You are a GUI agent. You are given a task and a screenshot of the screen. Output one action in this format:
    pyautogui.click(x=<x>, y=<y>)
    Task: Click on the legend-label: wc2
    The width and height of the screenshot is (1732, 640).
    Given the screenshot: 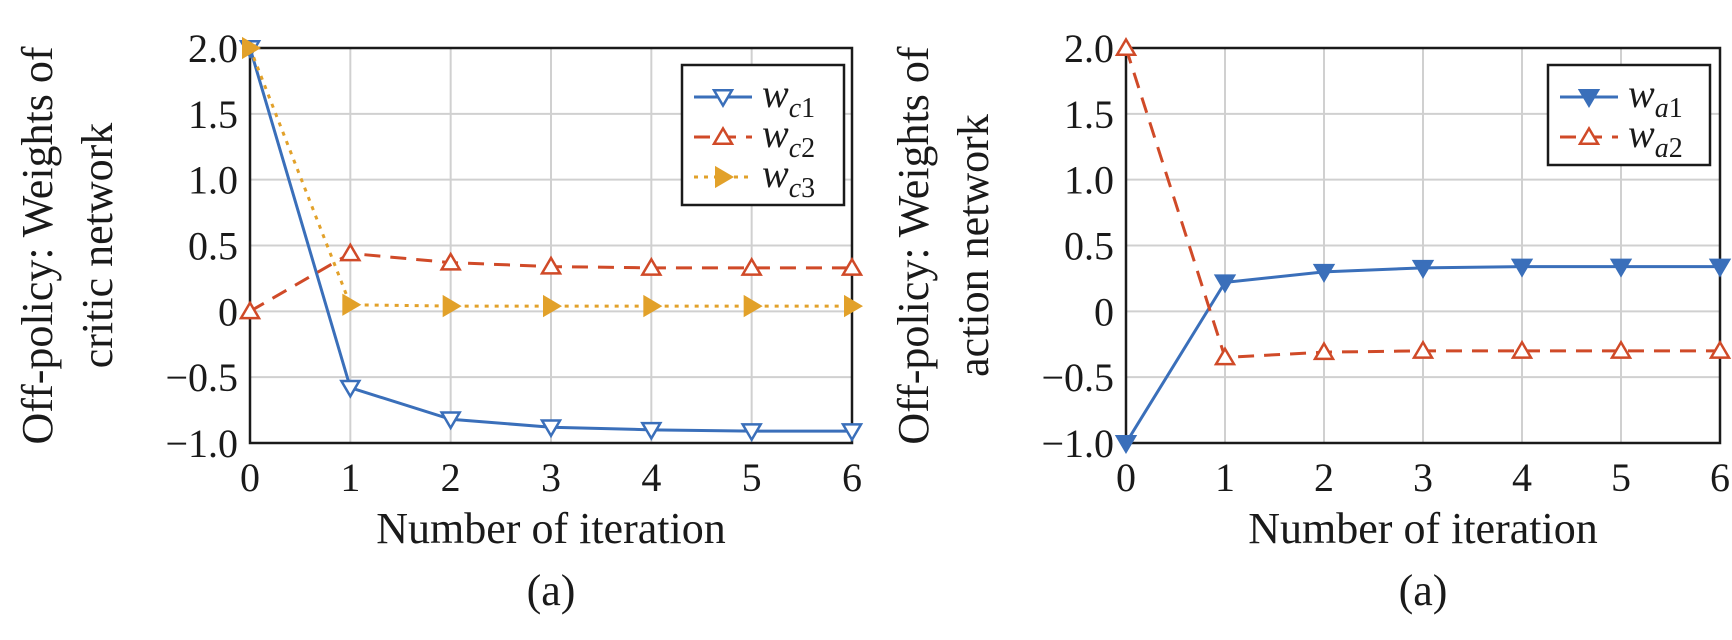 What is the action you would take?
    pyautogui.click(x=788, y=137)
    